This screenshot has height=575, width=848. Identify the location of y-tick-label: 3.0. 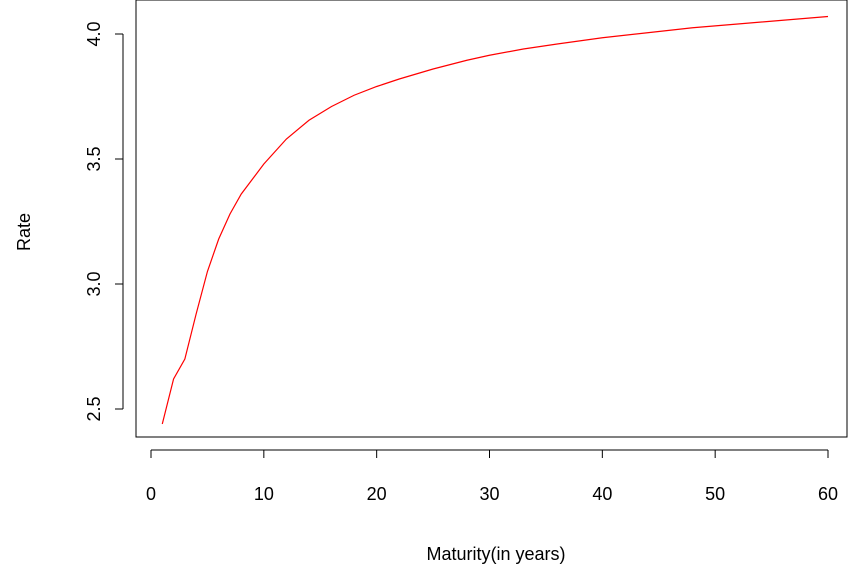
(94, 283).